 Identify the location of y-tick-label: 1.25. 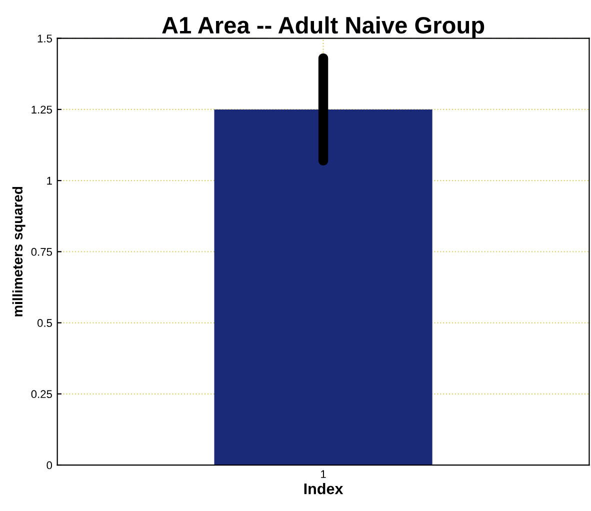
(42, 110).